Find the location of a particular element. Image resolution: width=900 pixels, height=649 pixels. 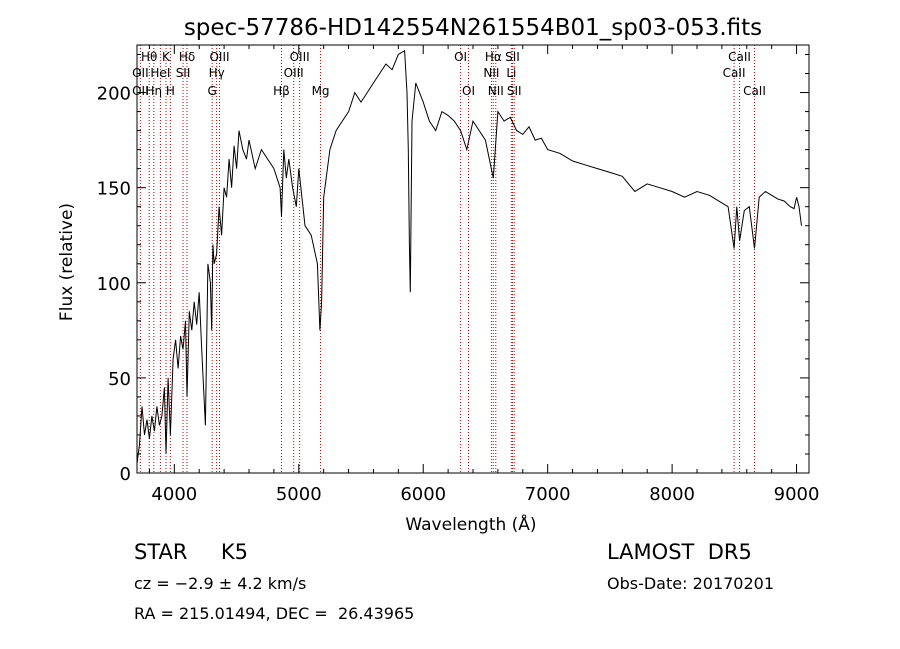

ra-dec-coordinates: RA = 215.01494, DEC = 26.43965 is located at coordinates (274, 613).